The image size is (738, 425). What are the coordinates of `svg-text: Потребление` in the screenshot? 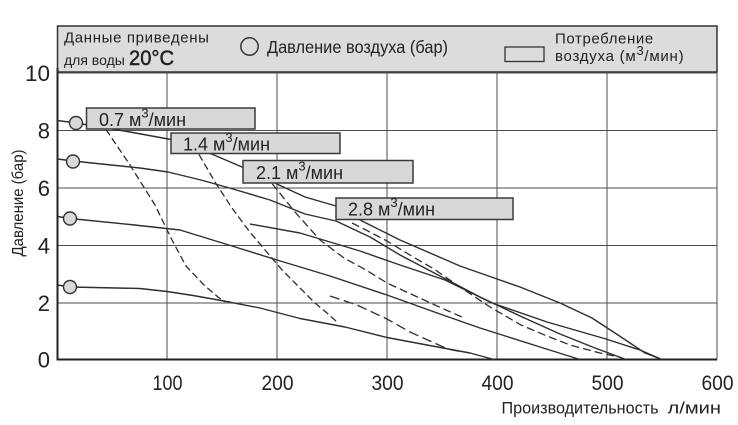 It's located at (604, 39).